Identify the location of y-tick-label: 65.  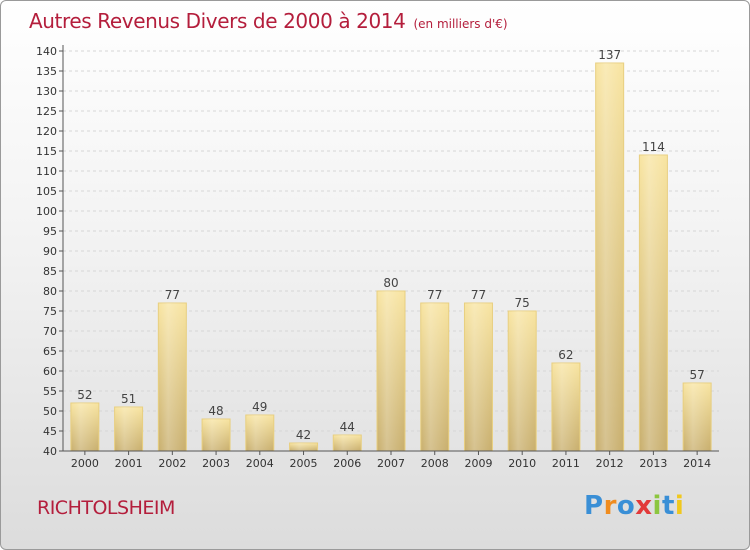
(50, 351).